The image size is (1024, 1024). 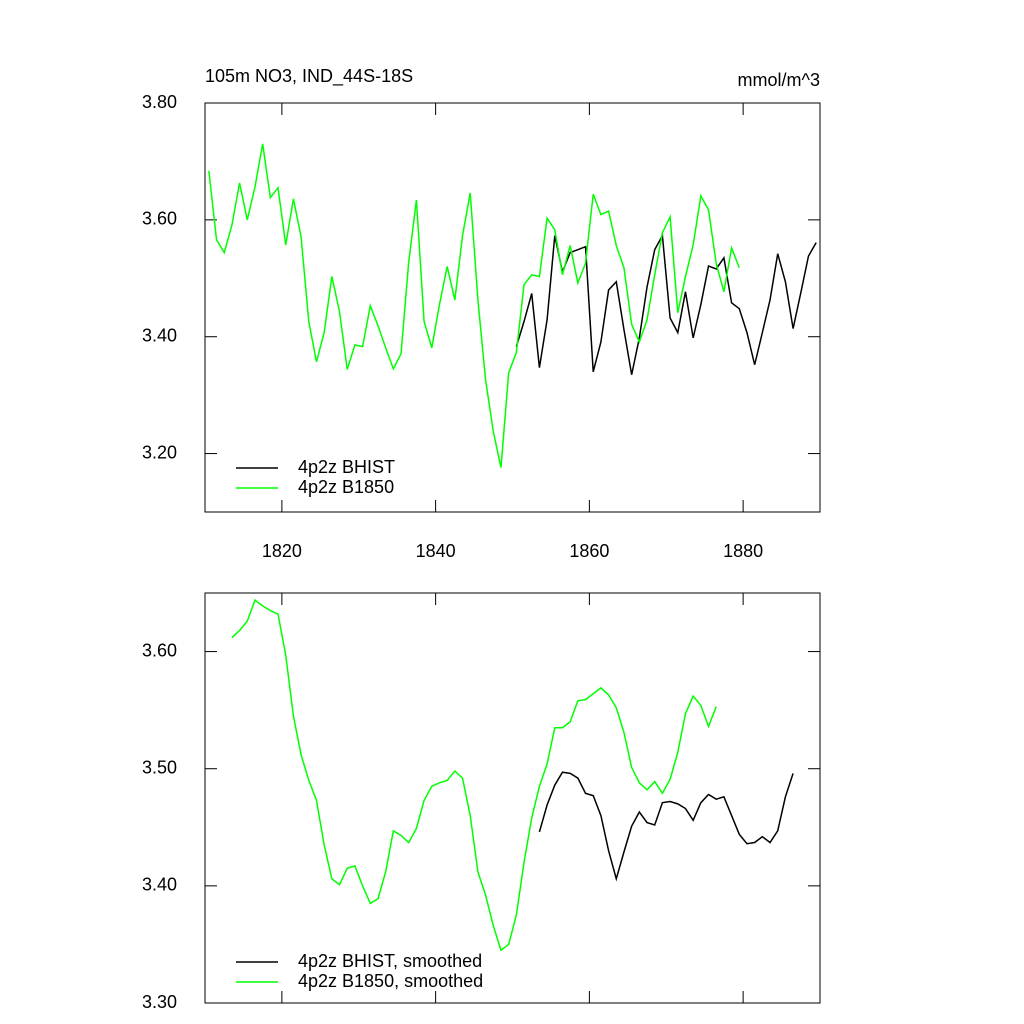 What do you see at coordinates (589, 551) in the screenshot?
I see `x-tick-label: 1860` at bounding box center [589, 551].